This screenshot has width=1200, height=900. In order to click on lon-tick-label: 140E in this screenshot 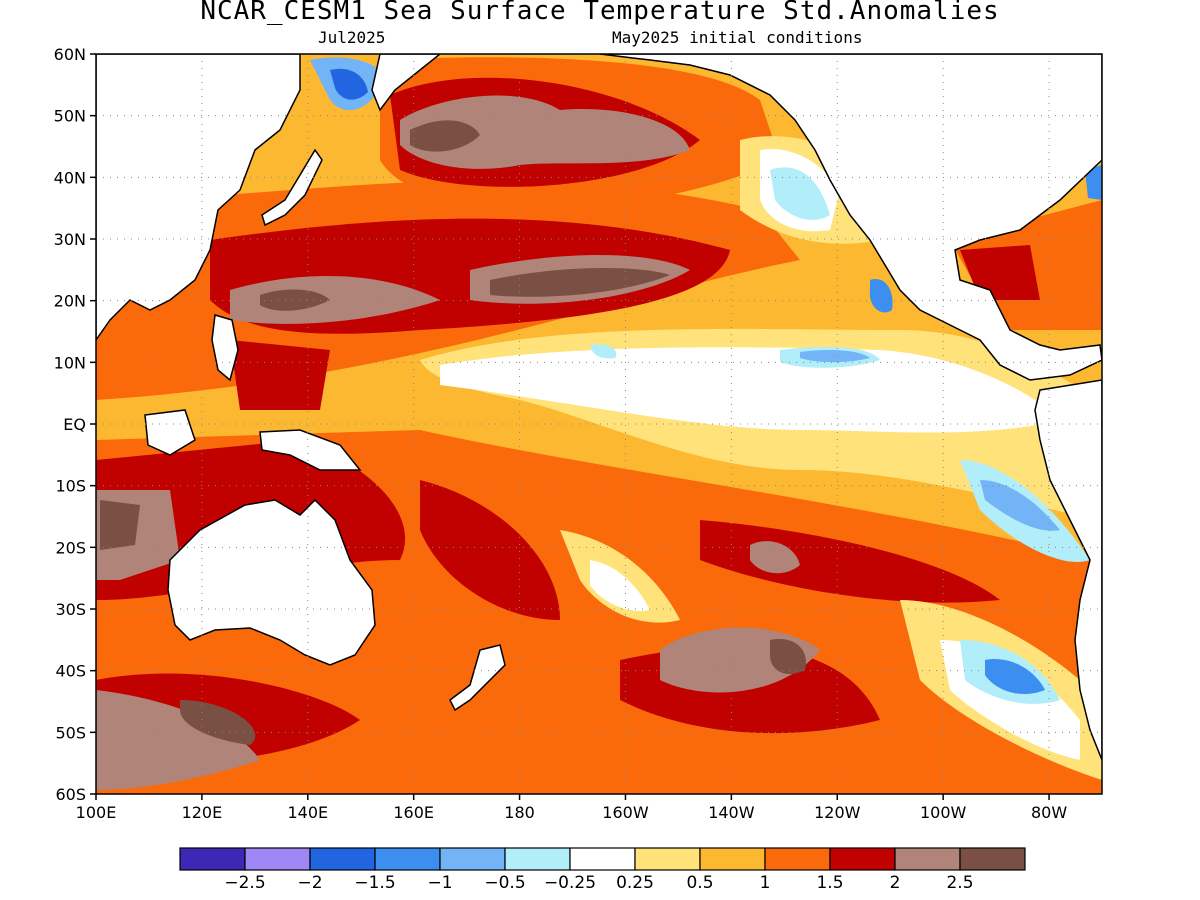, I will do `click(307, 812)`.